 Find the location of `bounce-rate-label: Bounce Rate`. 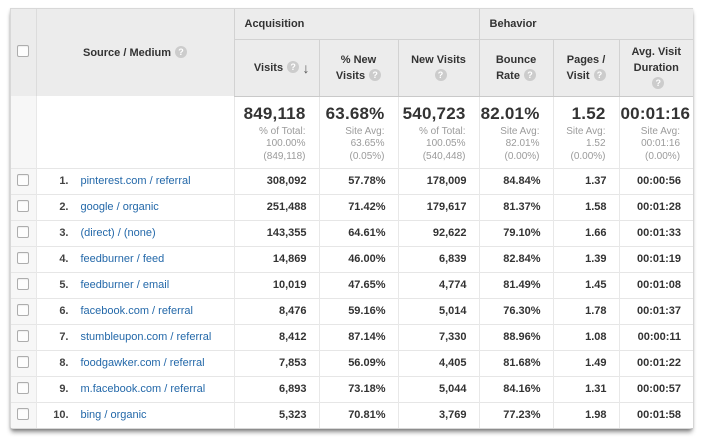

bounce-rate-label: Bounce Rate is located at coordinates (516, 67).